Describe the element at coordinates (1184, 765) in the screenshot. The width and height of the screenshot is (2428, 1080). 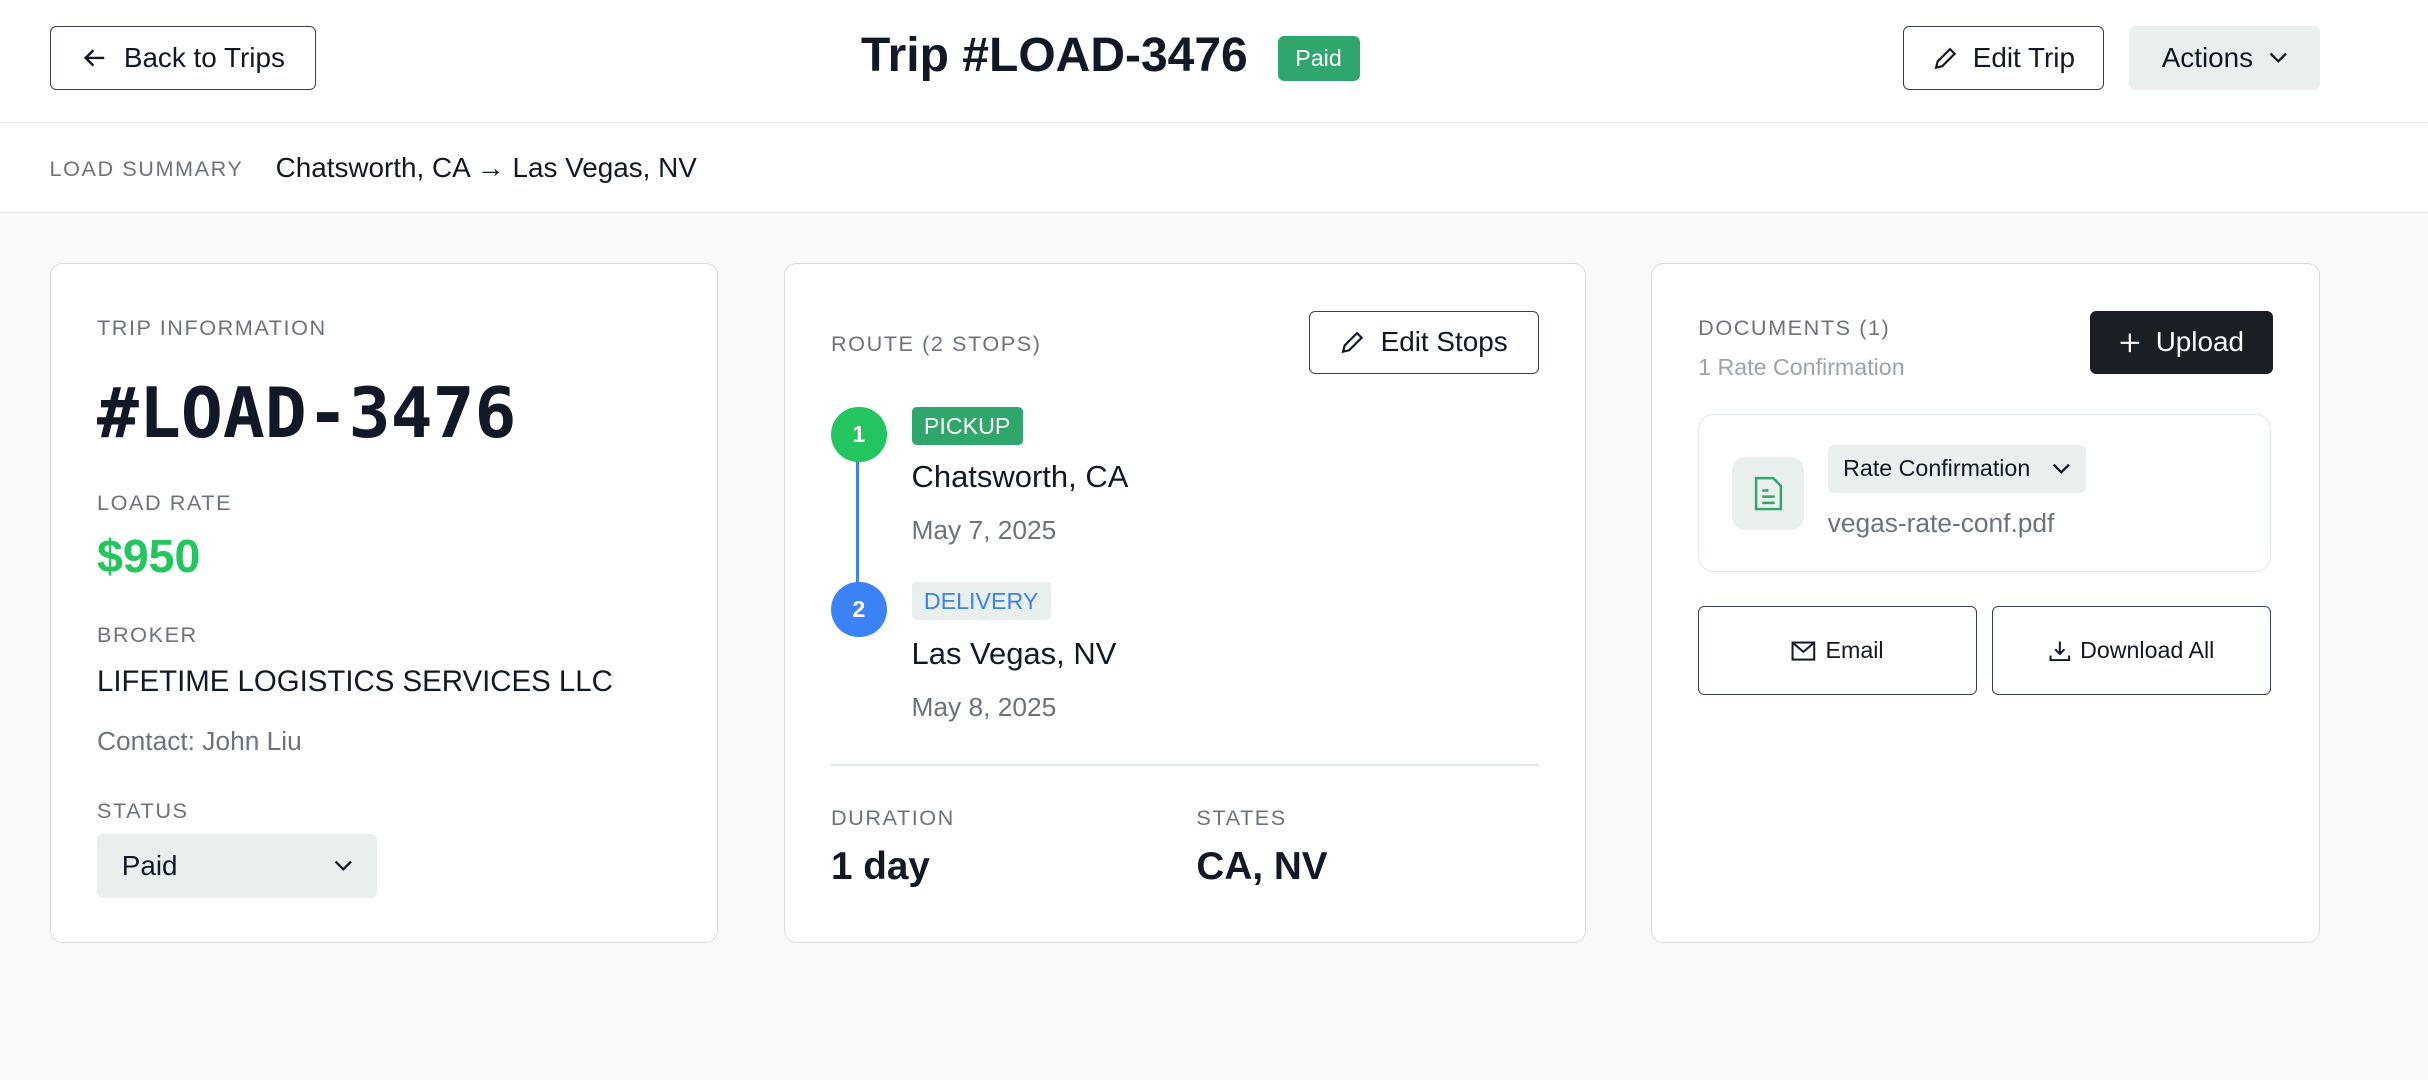
I see `divider` at that location.